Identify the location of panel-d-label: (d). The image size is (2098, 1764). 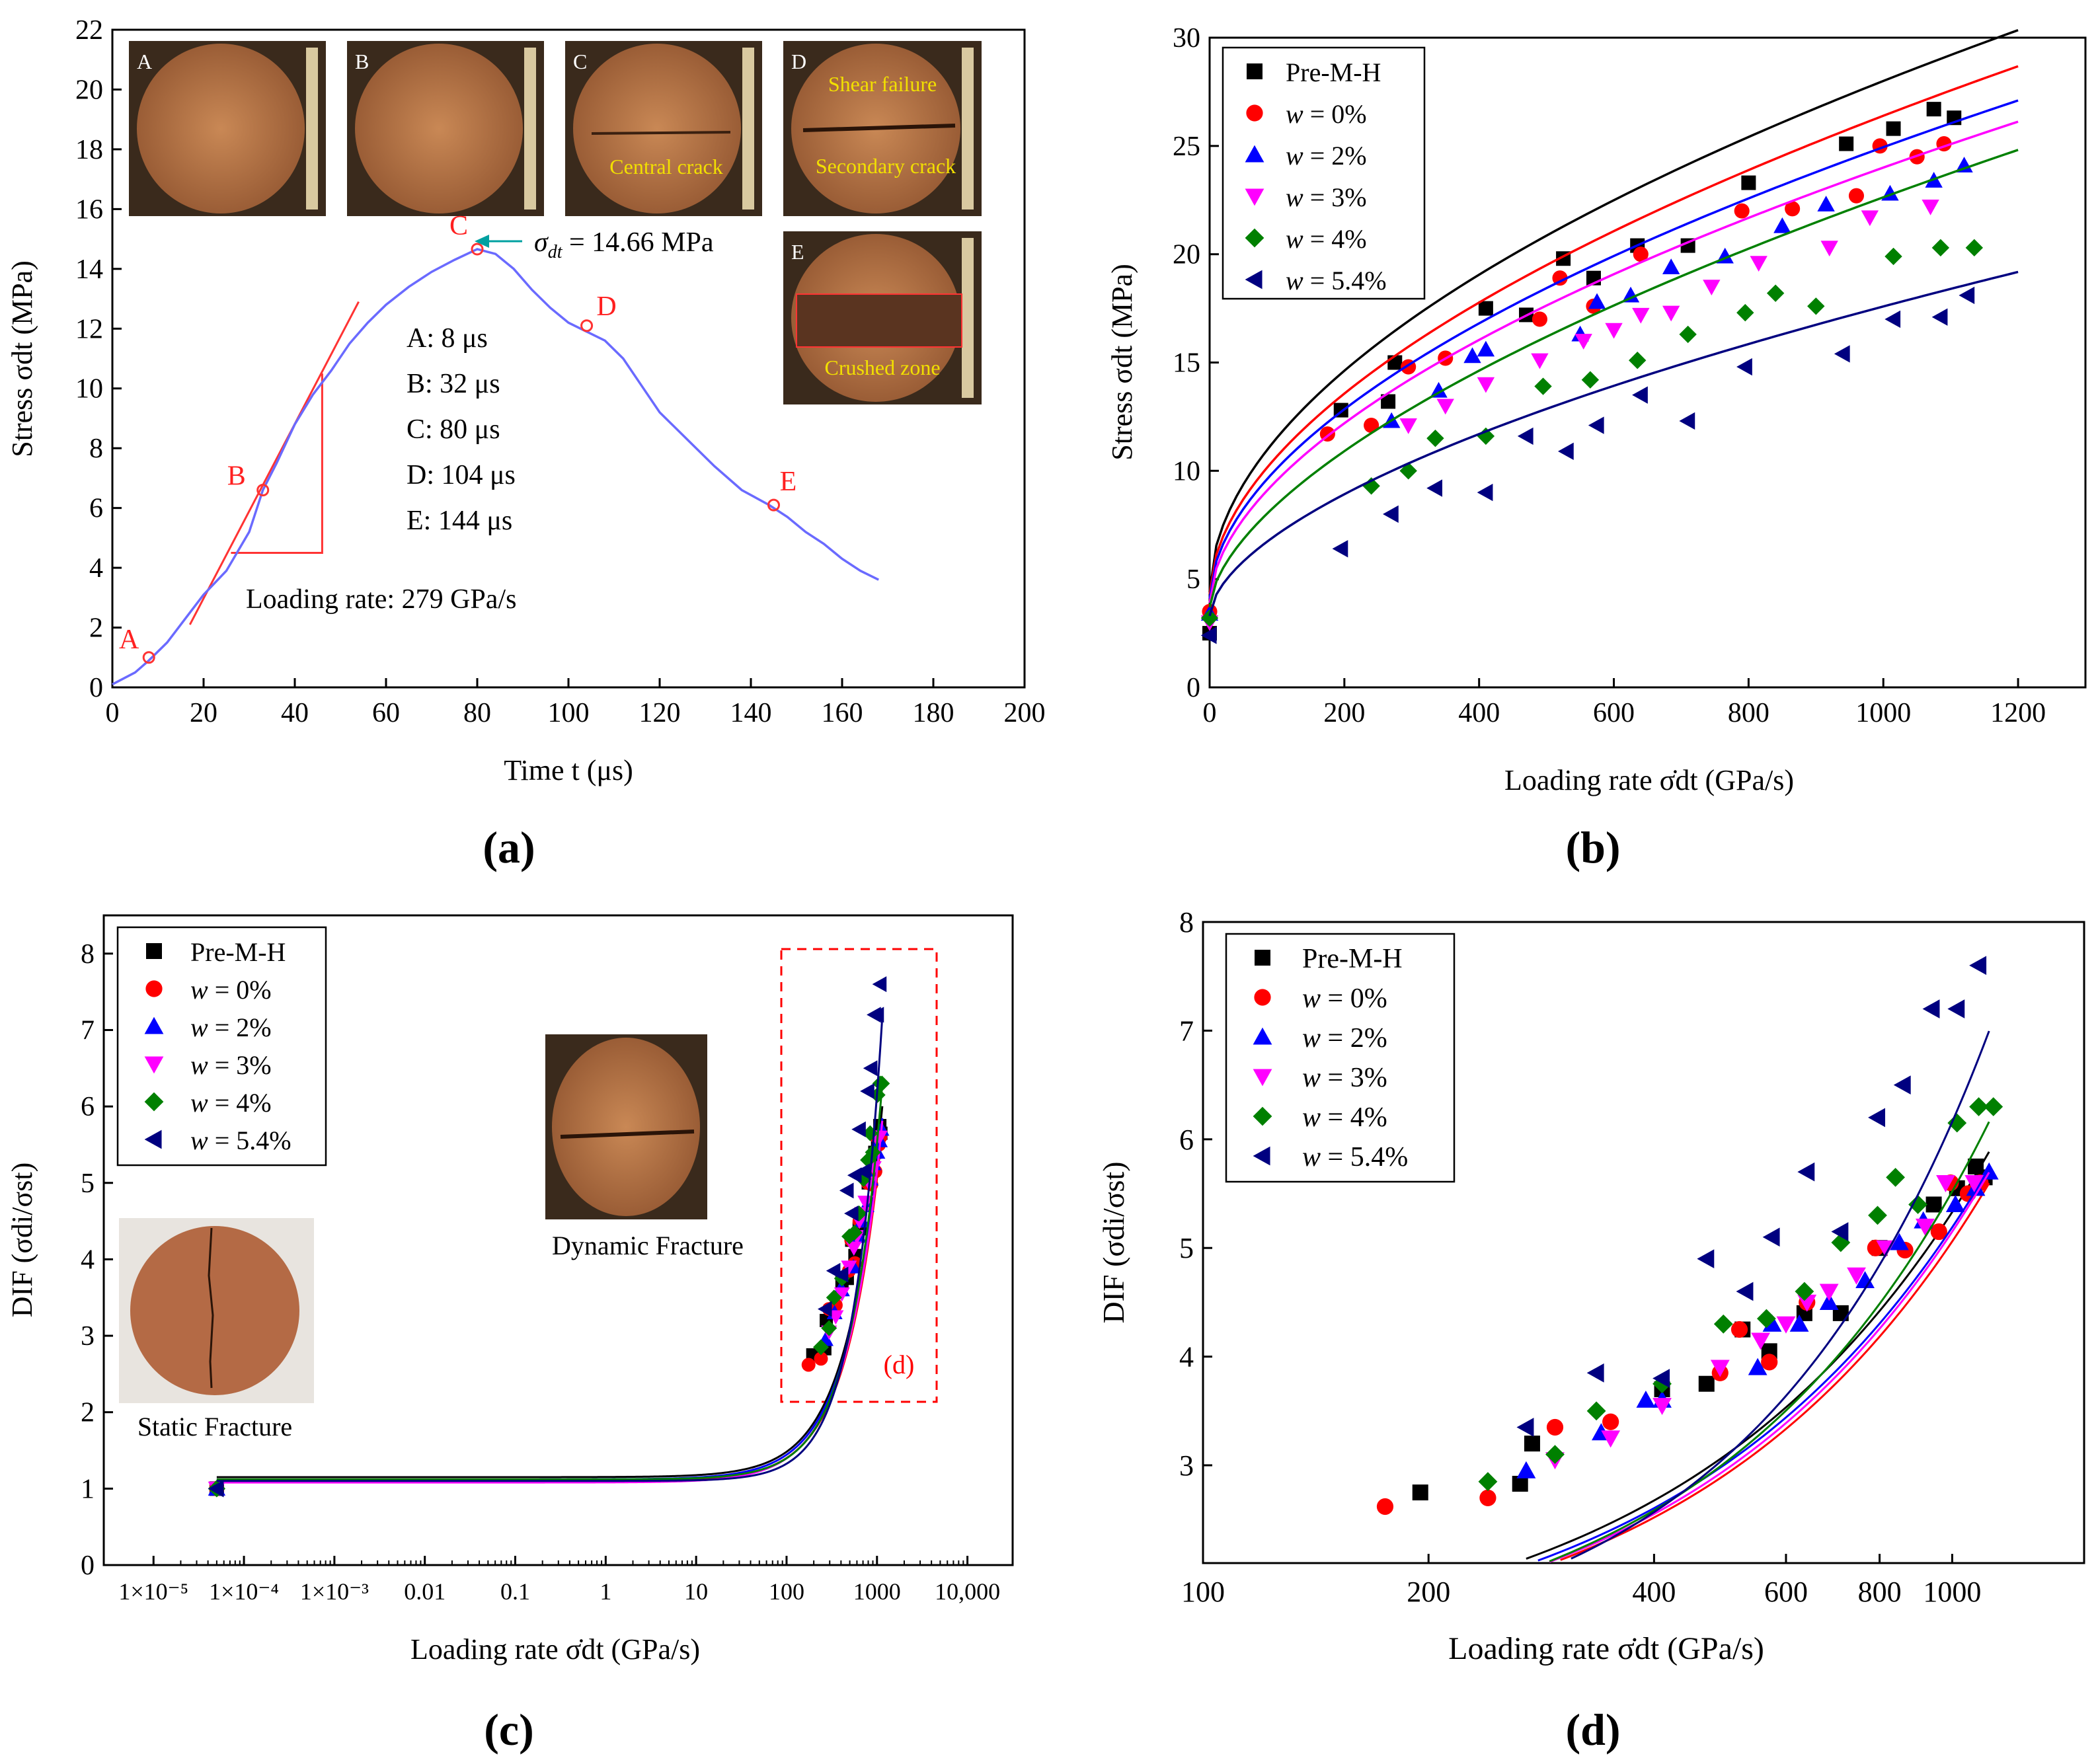
(1592, 1730).